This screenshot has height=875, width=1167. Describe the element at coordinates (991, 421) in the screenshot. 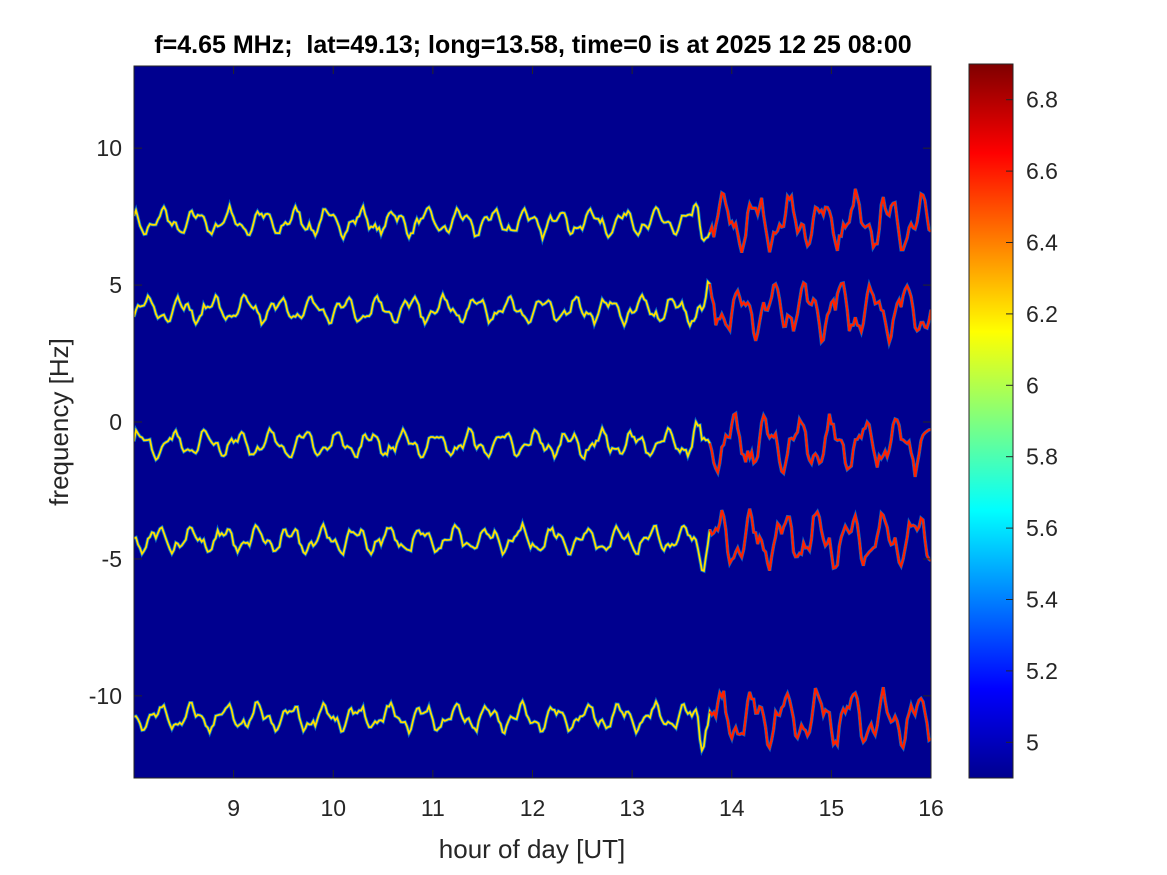

I see `colorbar` at that location.